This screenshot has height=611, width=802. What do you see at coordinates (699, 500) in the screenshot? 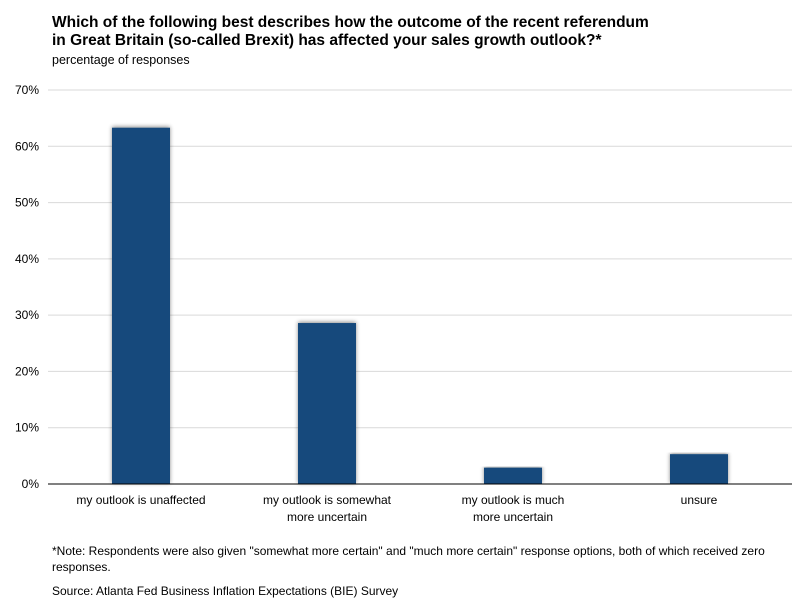
I see `x-tick-label: unsure` at bounding box center [699, 500].